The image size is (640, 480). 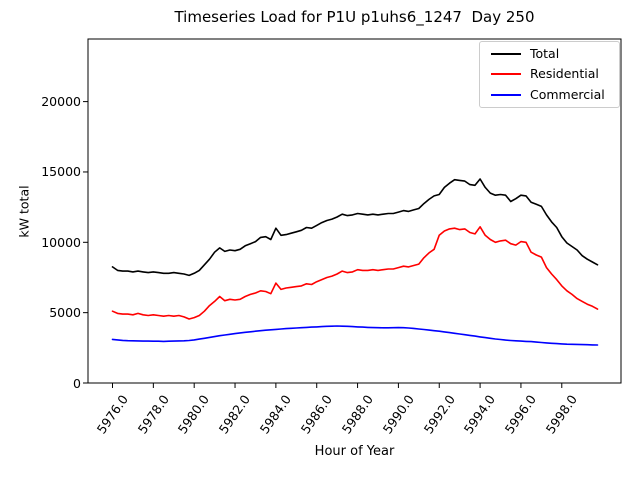 I want to click on legend-item: Total, so click(x=549, y=54).